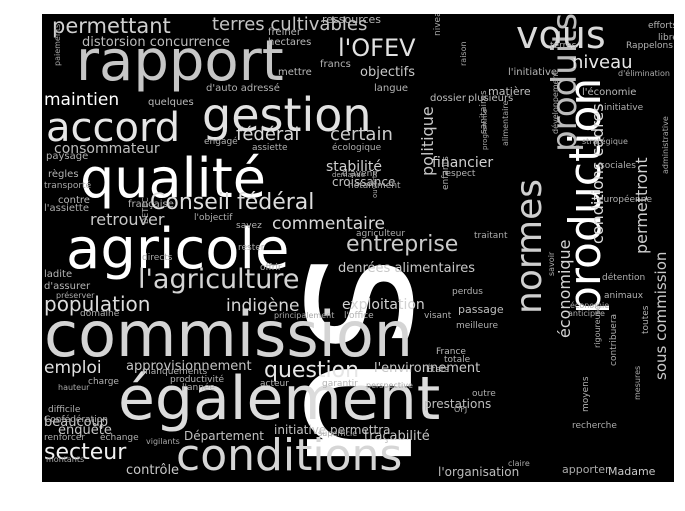  I want to click on word: agricole, so click(178, 249).